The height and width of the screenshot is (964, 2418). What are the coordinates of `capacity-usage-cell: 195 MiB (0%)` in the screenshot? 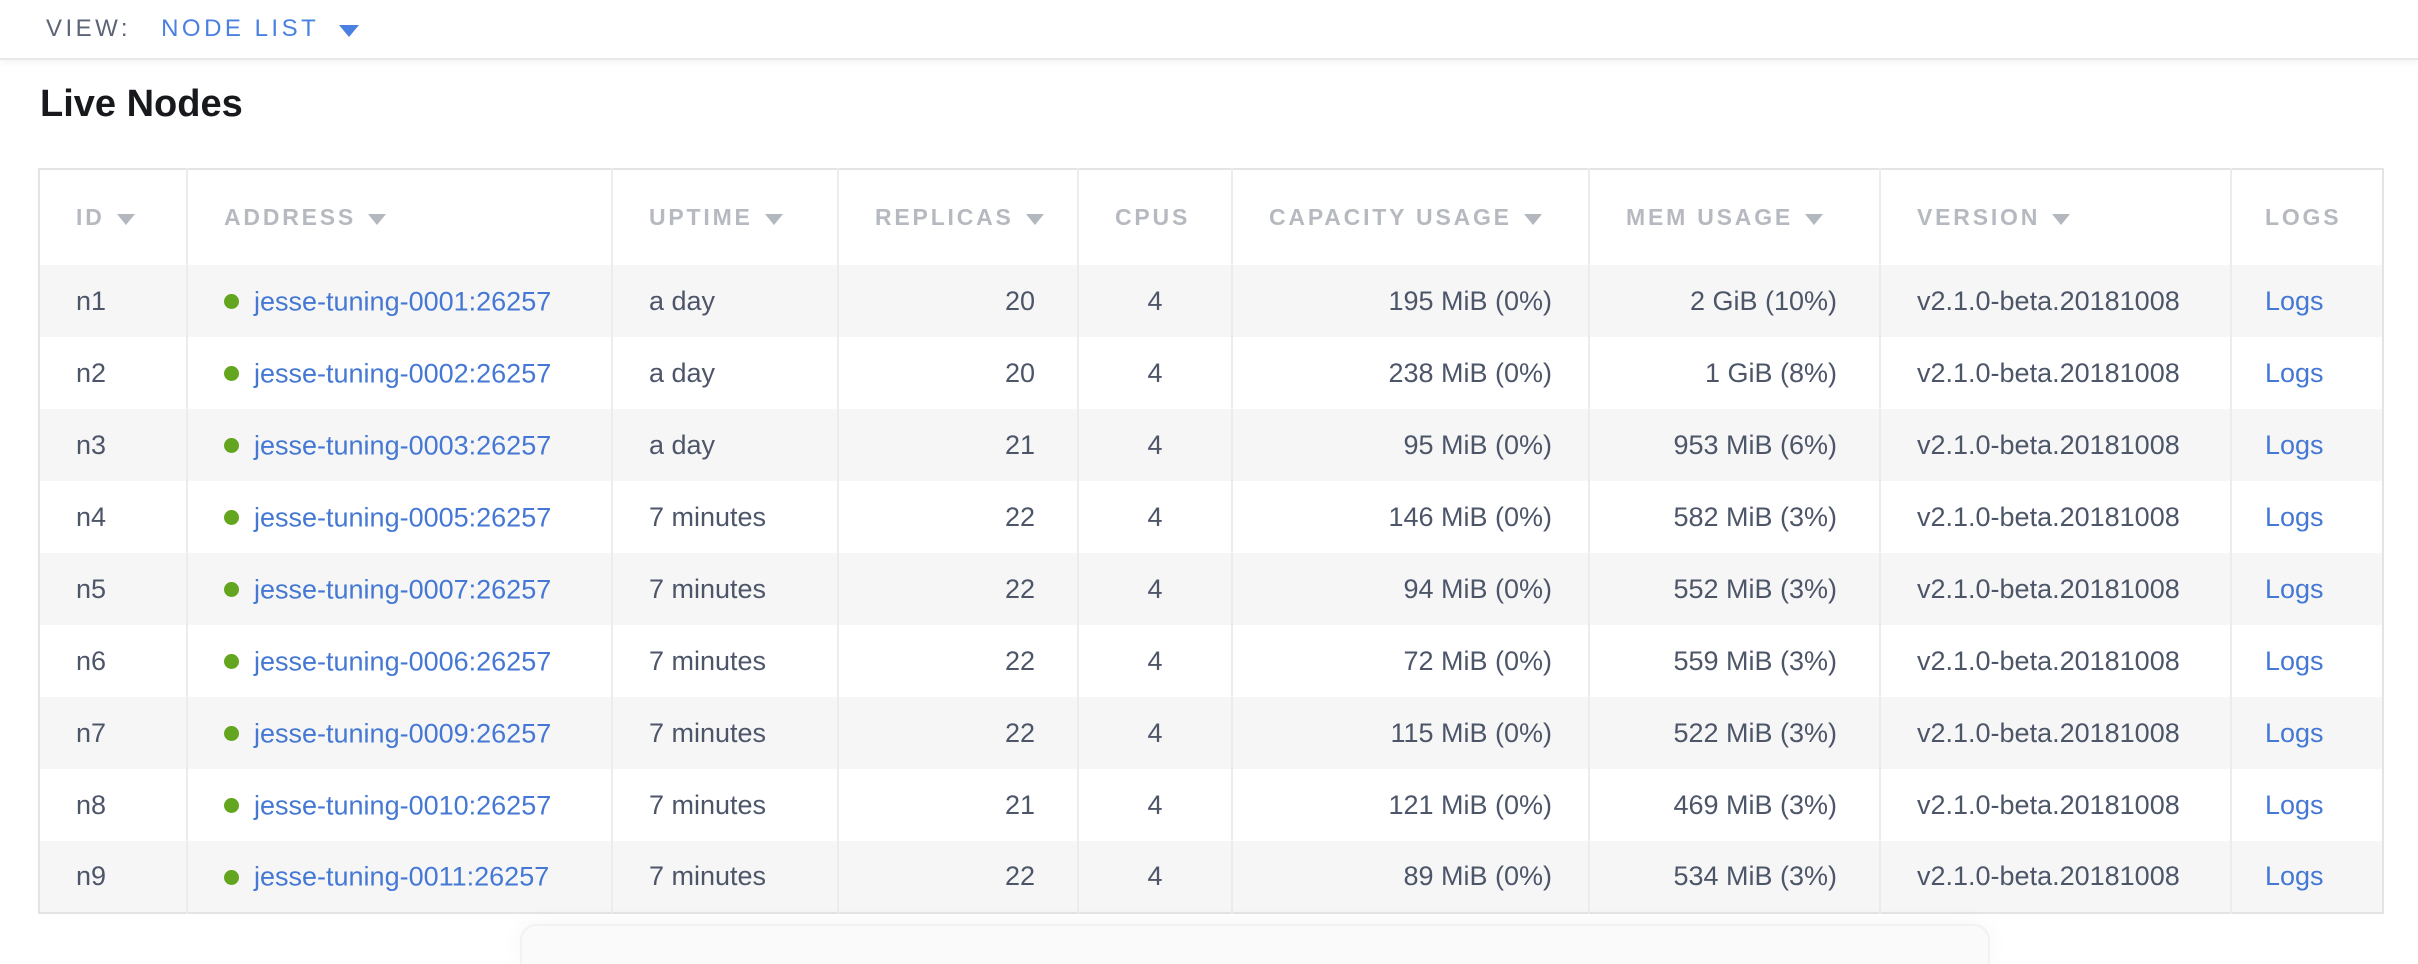 It's located at (1411, 301).